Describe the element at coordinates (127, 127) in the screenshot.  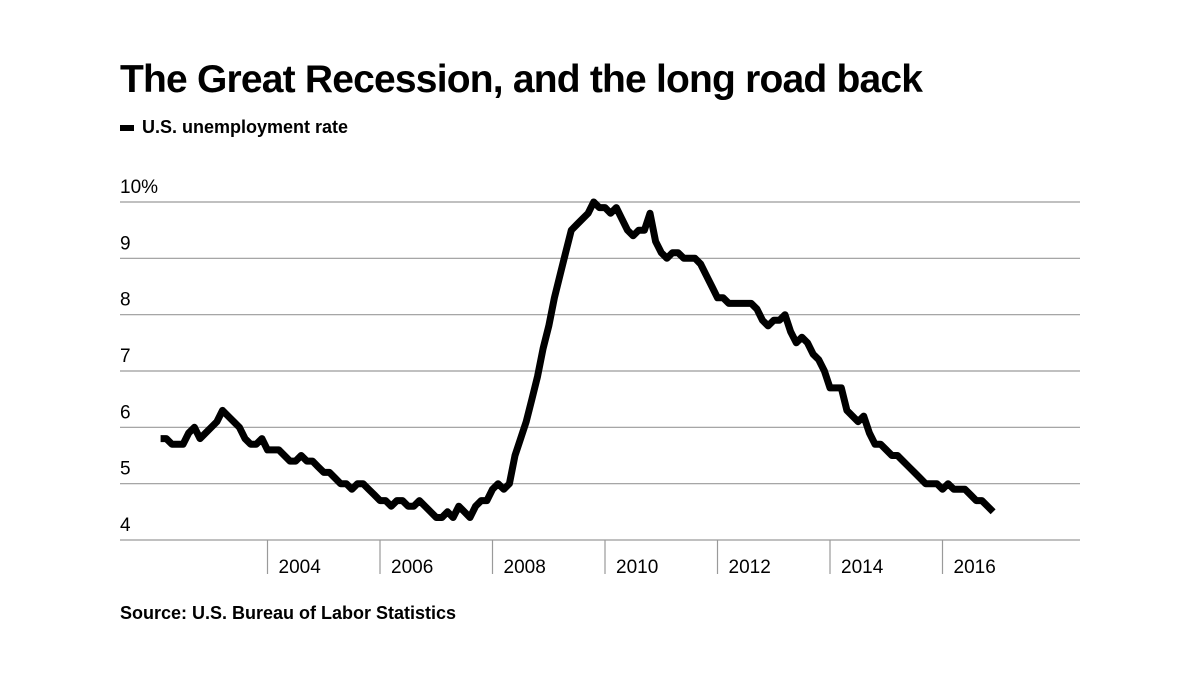
I see `legend-line-swatch` at that location.